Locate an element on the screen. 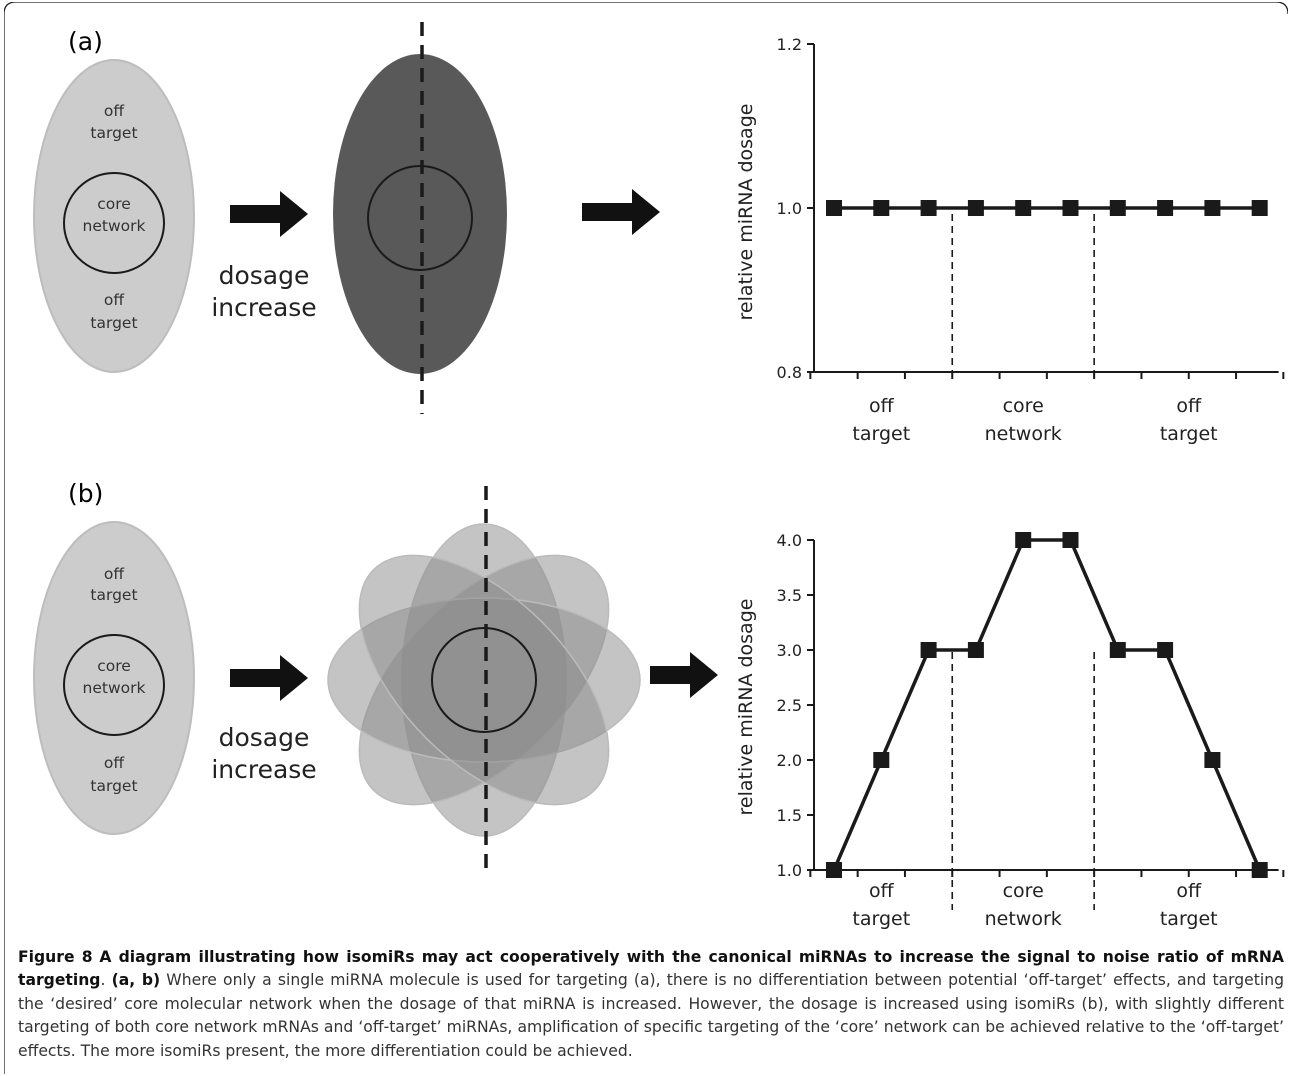 This screenshot has width=1290, height=1076. panel-b-label: (b) is located at coordinates (85, 493).